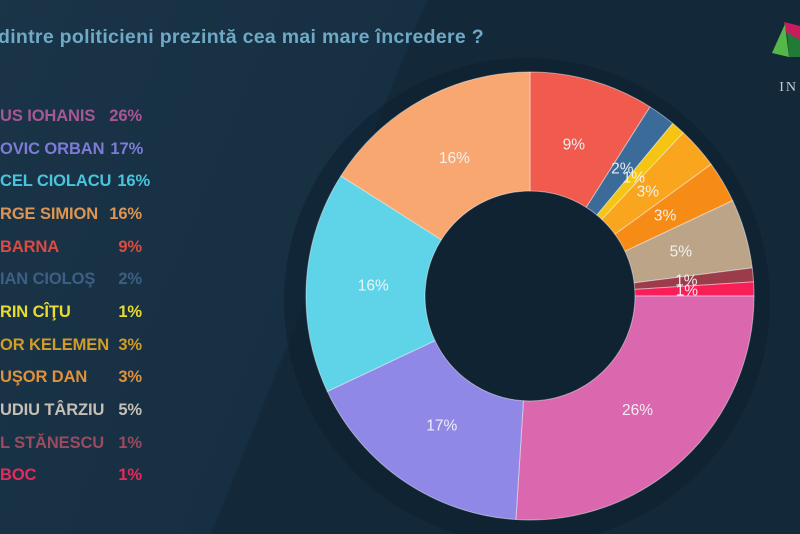  What do you see at coordinates (127, 148) in the screenshot?
I see `legend-value: 17%` at bounding box center [127, 148].